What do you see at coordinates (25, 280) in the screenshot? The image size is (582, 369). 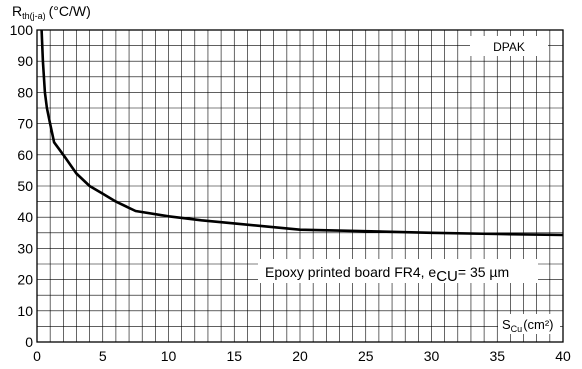 I see `y-tick-label: 20` at bounding box center [25, 280].